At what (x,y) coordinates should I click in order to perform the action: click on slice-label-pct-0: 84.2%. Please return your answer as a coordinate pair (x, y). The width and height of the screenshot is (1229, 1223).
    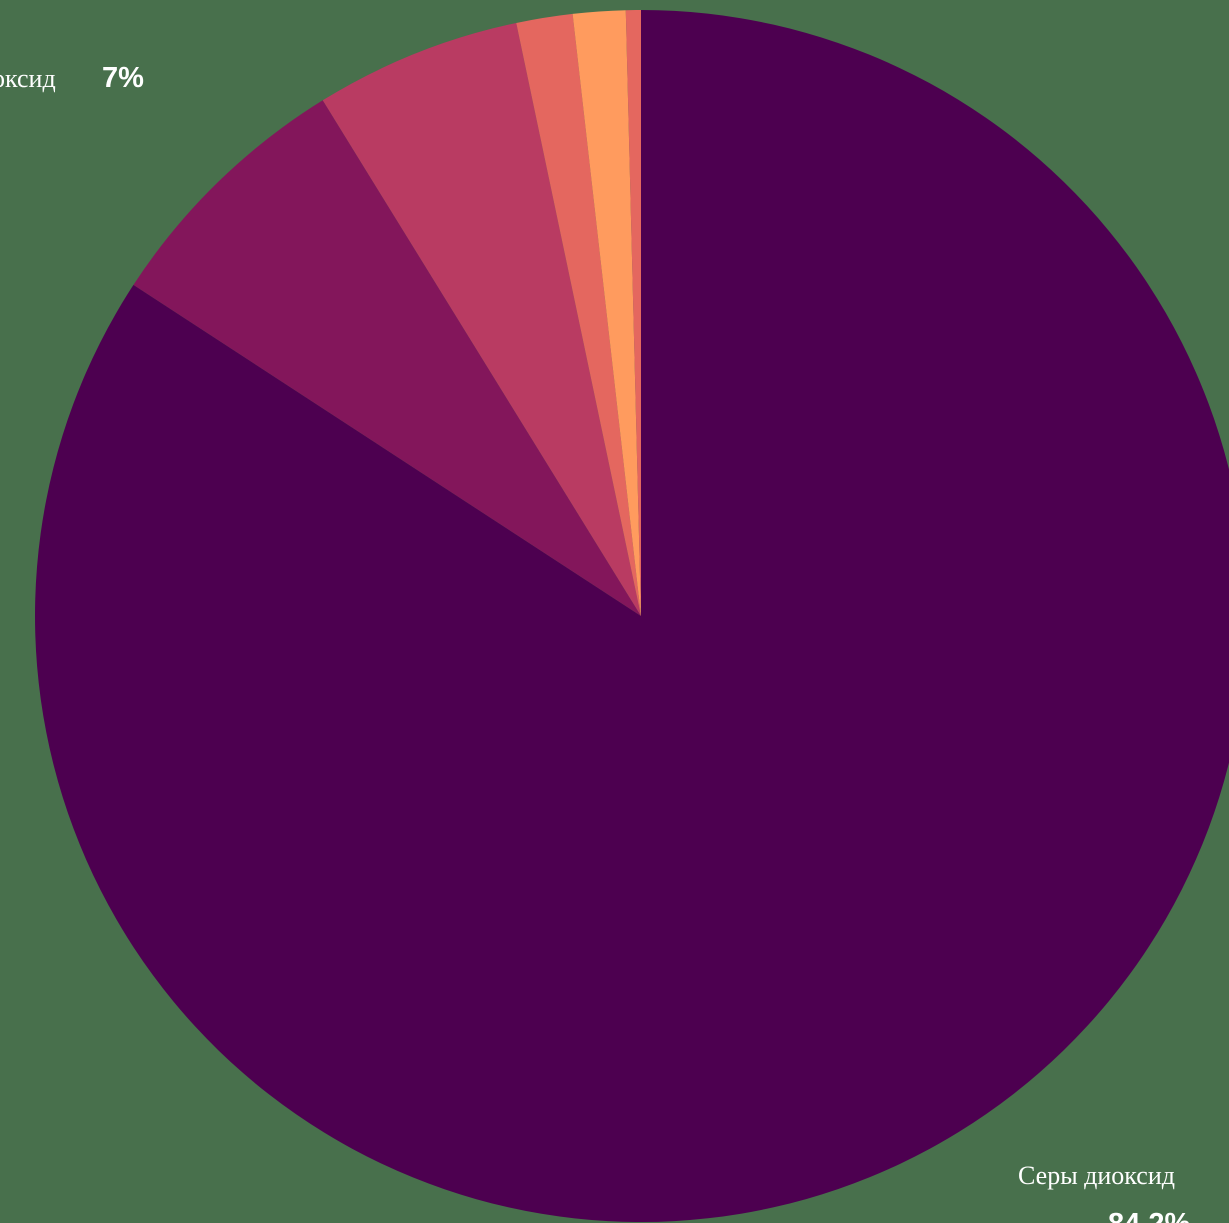
    Looking at the image, I should click on (1149, 1216).